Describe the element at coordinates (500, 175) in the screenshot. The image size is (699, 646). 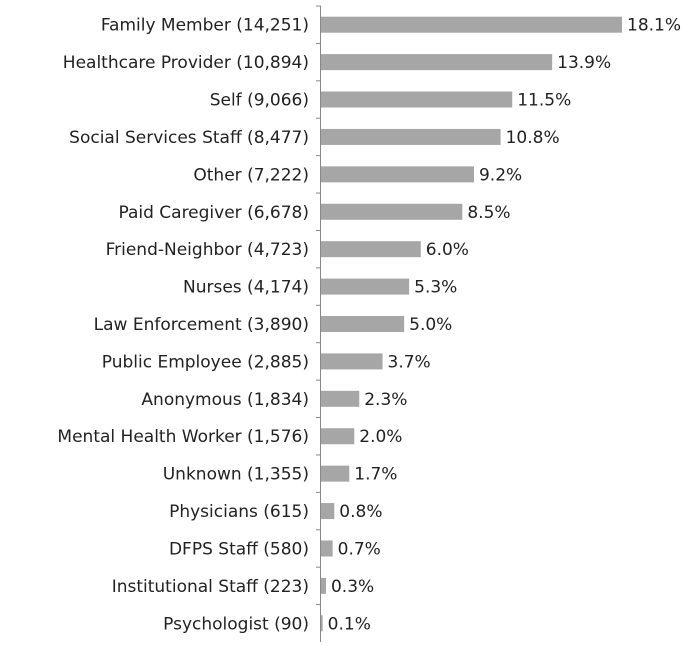
I see `value-label: 9.2%` at that location.